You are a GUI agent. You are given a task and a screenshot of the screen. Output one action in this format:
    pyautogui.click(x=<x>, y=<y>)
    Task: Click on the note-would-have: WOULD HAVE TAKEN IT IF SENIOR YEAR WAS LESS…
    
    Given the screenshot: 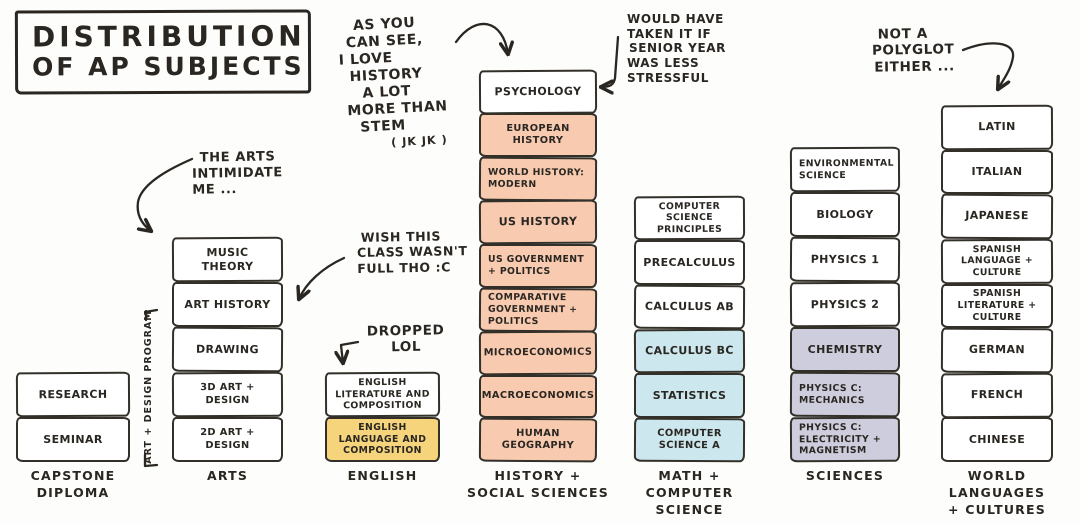 What is the action you would take?
    pyautogui.click(x=676, y=48)
    